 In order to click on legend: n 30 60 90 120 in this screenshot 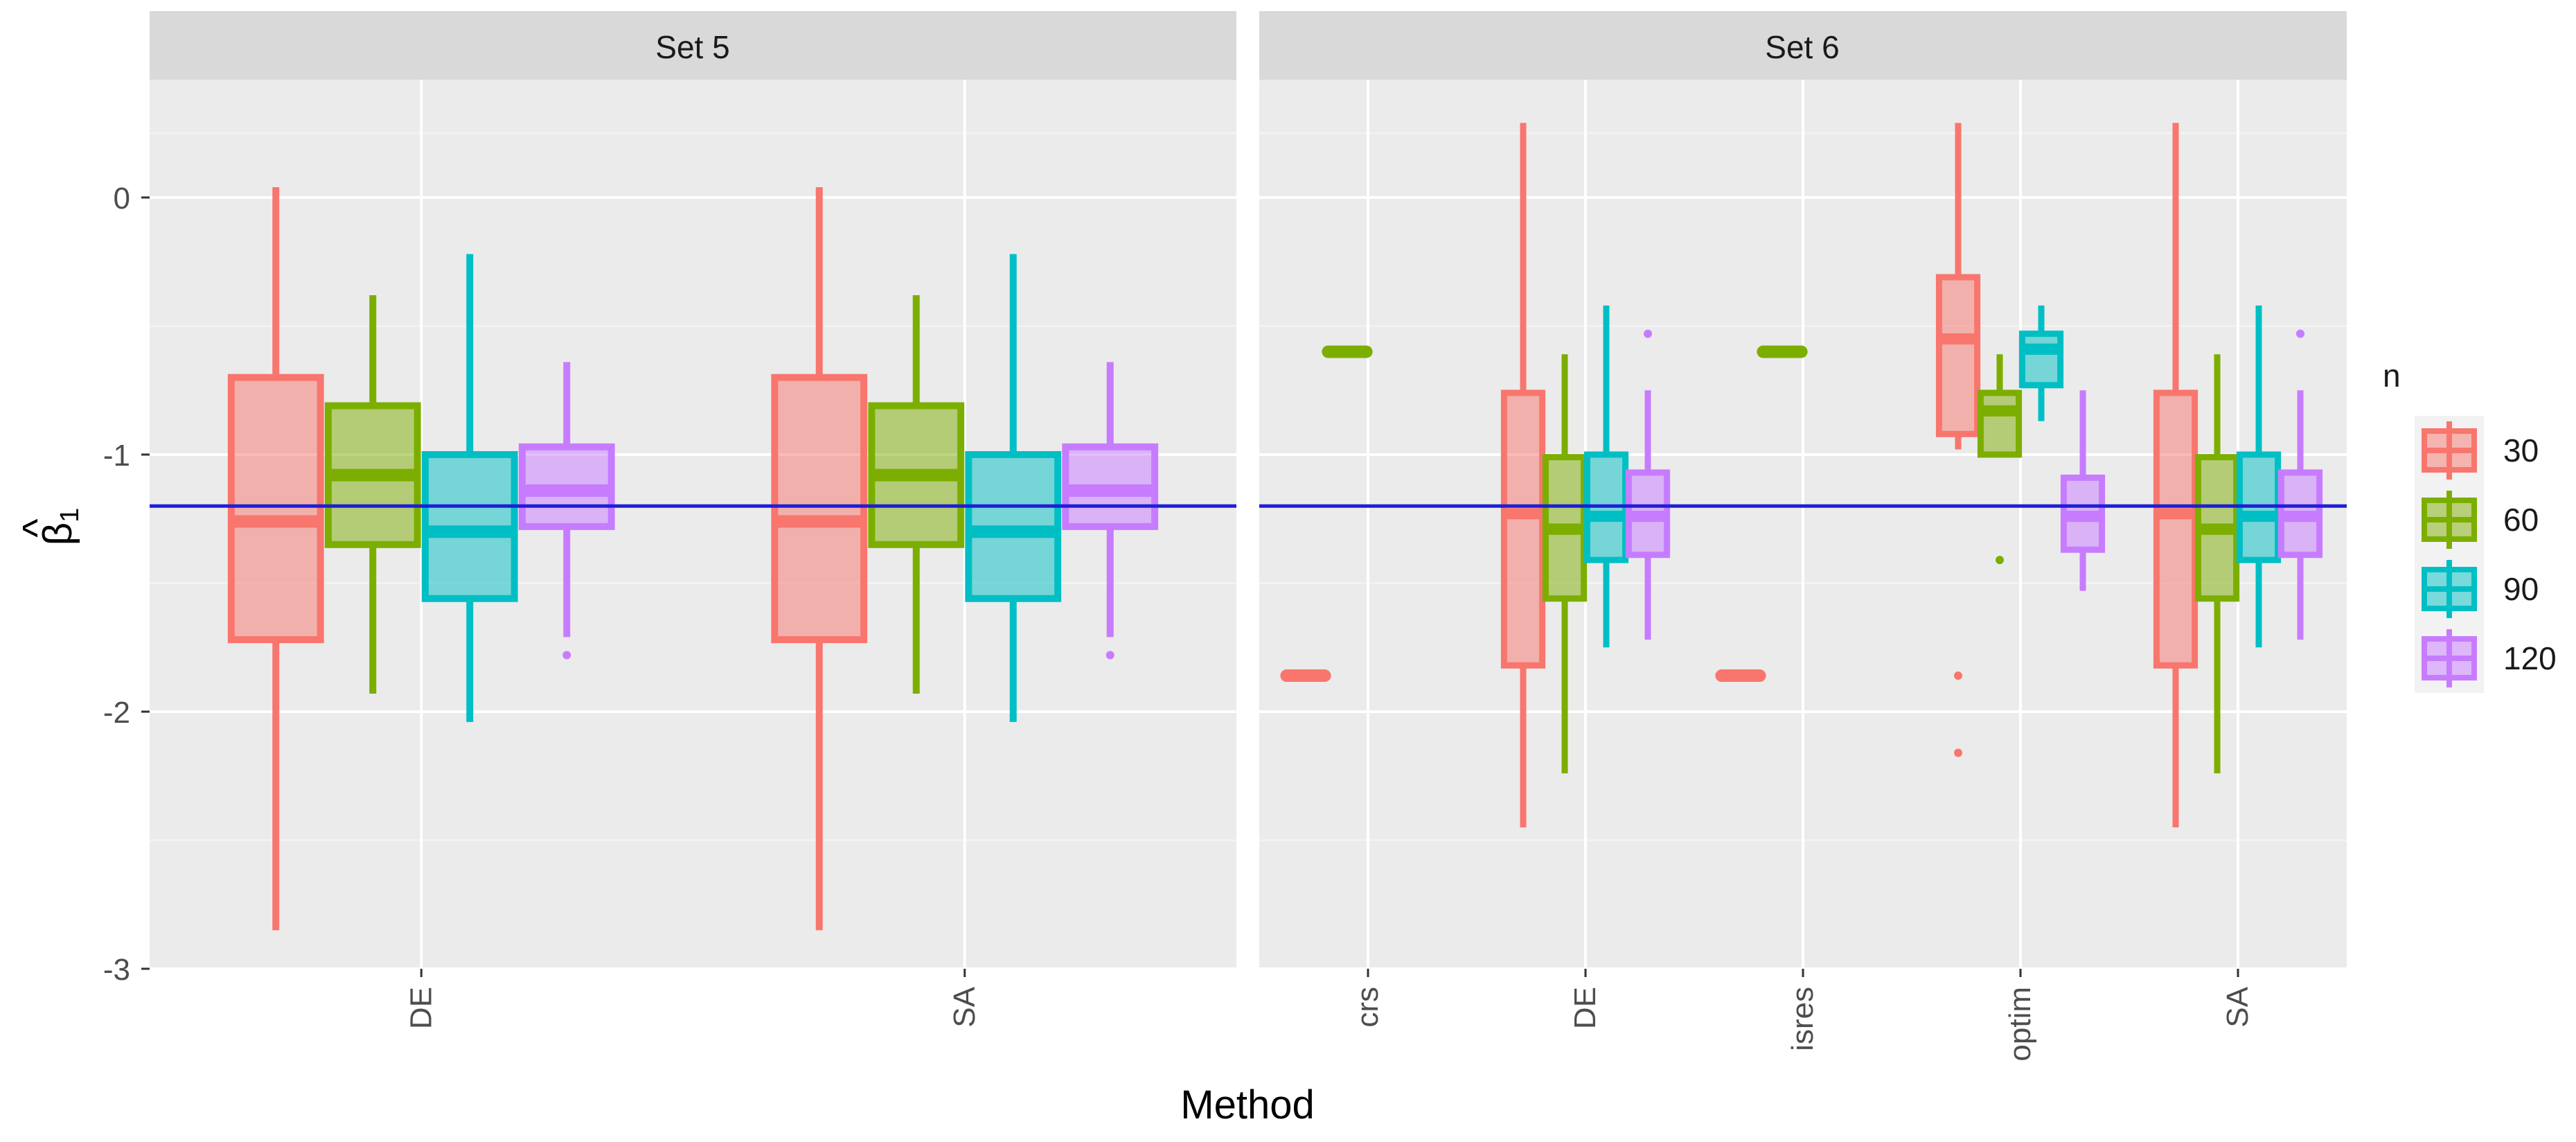, I will do `click(2470, 525)`.